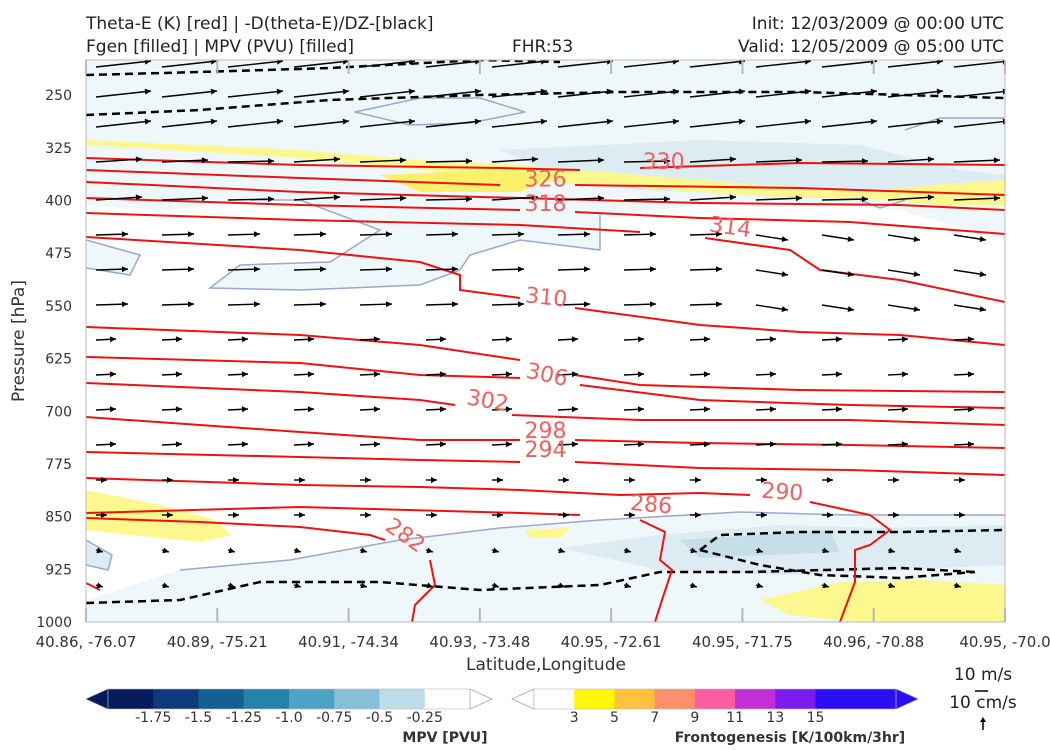 The image size is (1050, 750). What do you see at coordinates (574, 718) in the screenshot?
I see `fgen-colorbar-tick: 3` at bounding box center [574, 718].